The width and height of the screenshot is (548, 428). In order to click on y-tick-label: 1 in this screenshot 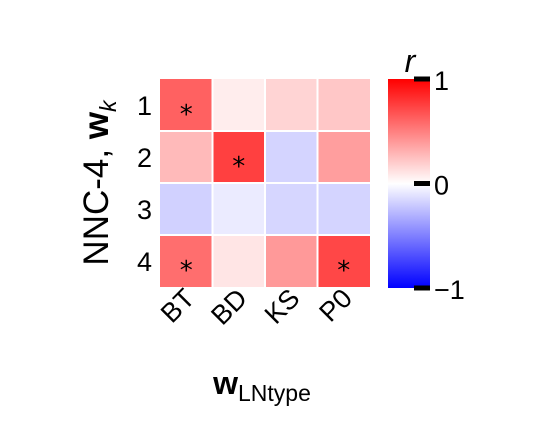, I will do `click(144, 106)`.